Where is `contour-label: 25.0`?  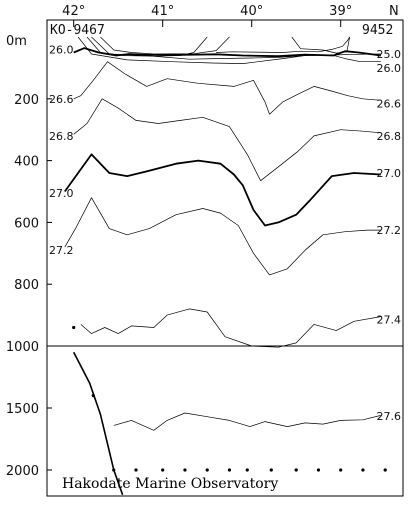 contour-label: 25.0 is located at coordinates (389, 54).